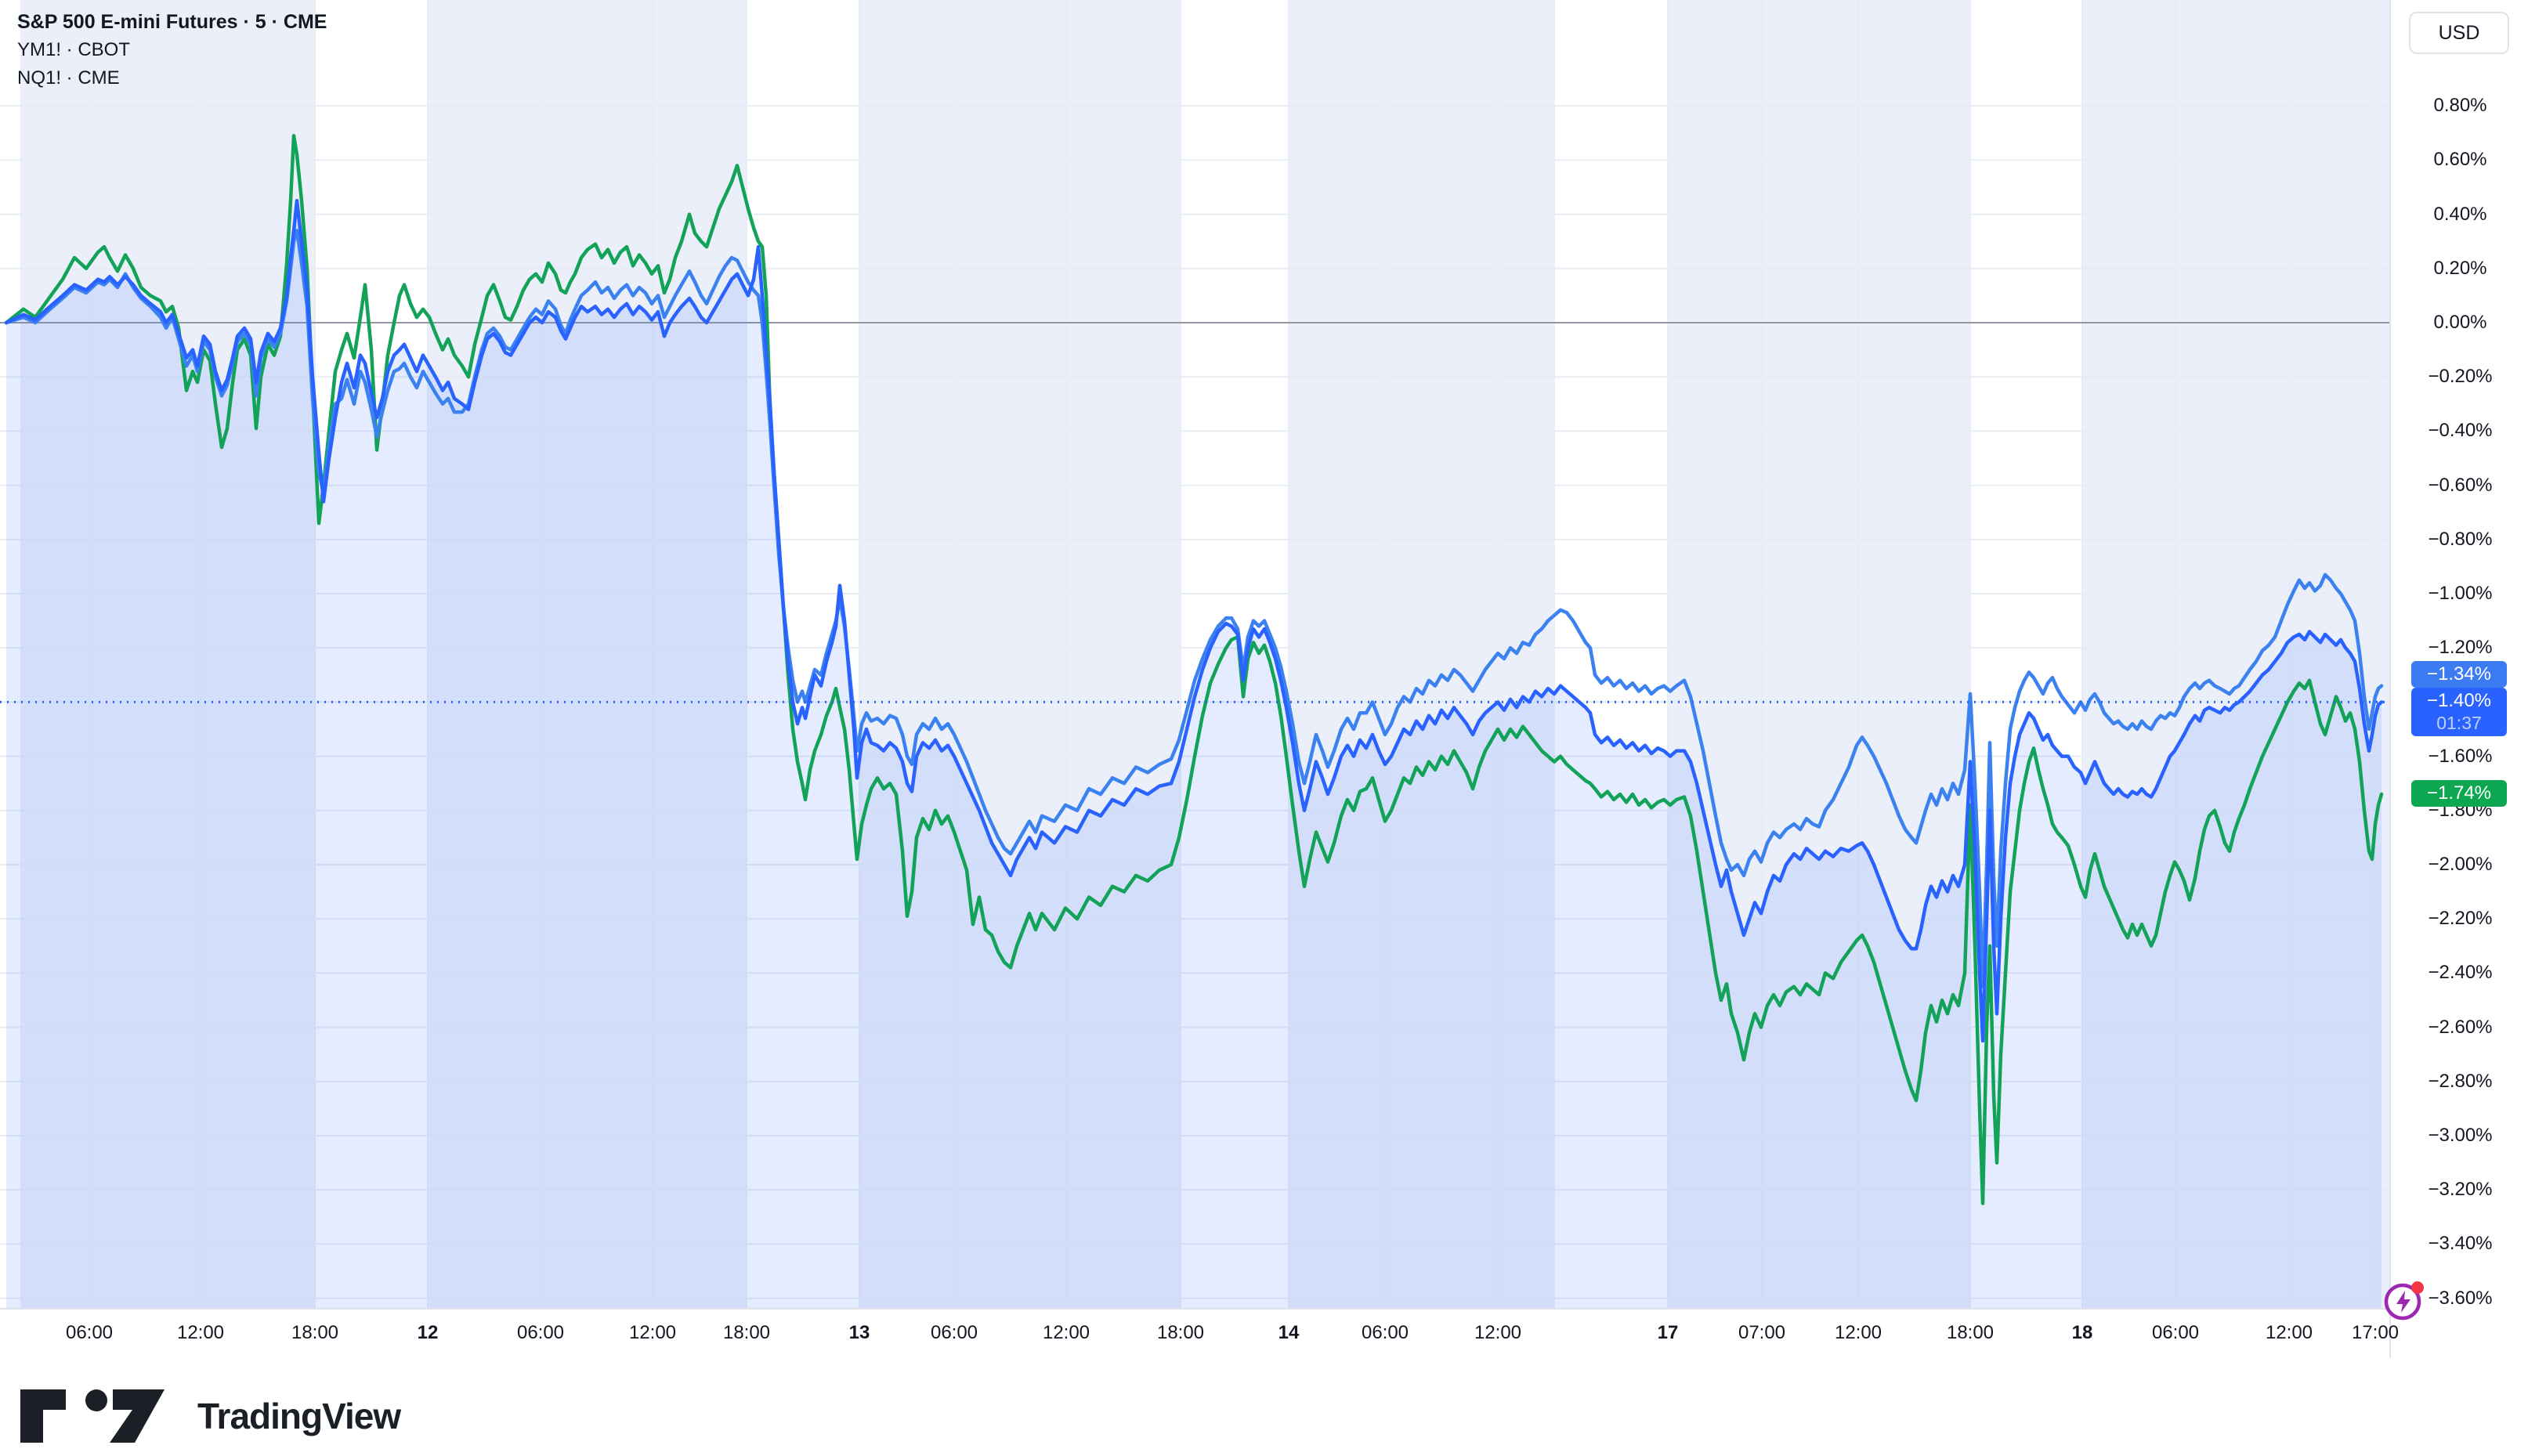 The image size is (2528, 1456). What do you see at coordinates (2460, 756) in the screenshot?
I see `price-axis-label: −1.60%` at bounding box center [2460, 756].